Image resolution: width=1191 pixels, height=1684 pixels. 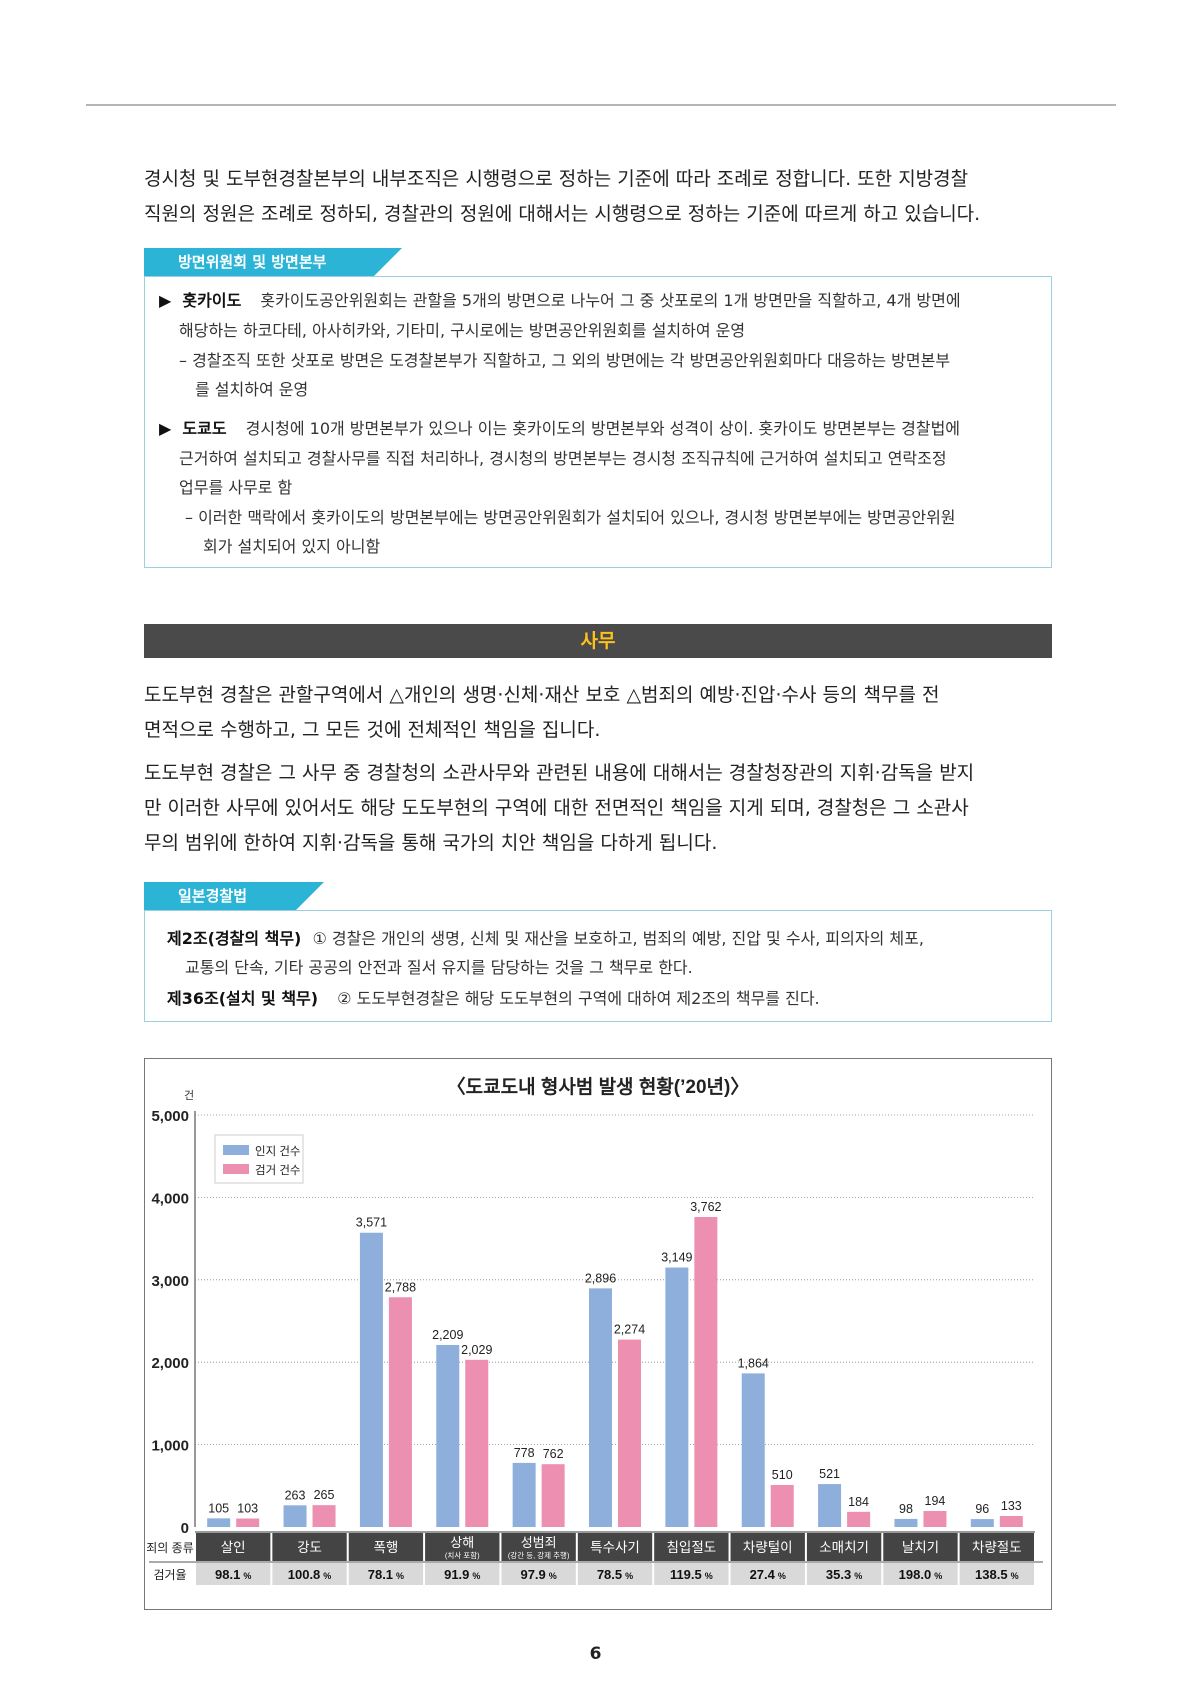 I want to click on item-subtext: 를 설치하여 운영, so click(x=252, y=389).